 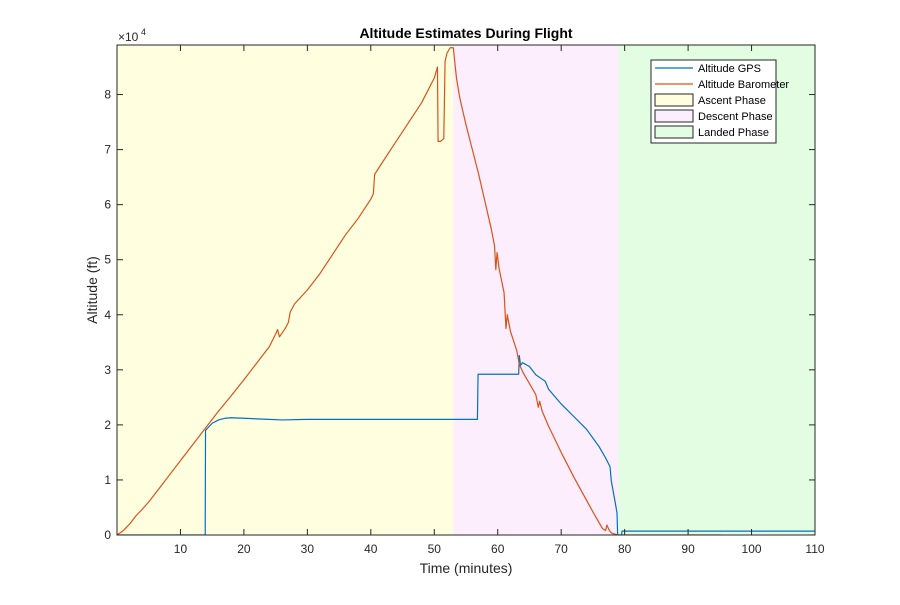 I want to click on x-tick-label: 100, so click(x=752, y=549).